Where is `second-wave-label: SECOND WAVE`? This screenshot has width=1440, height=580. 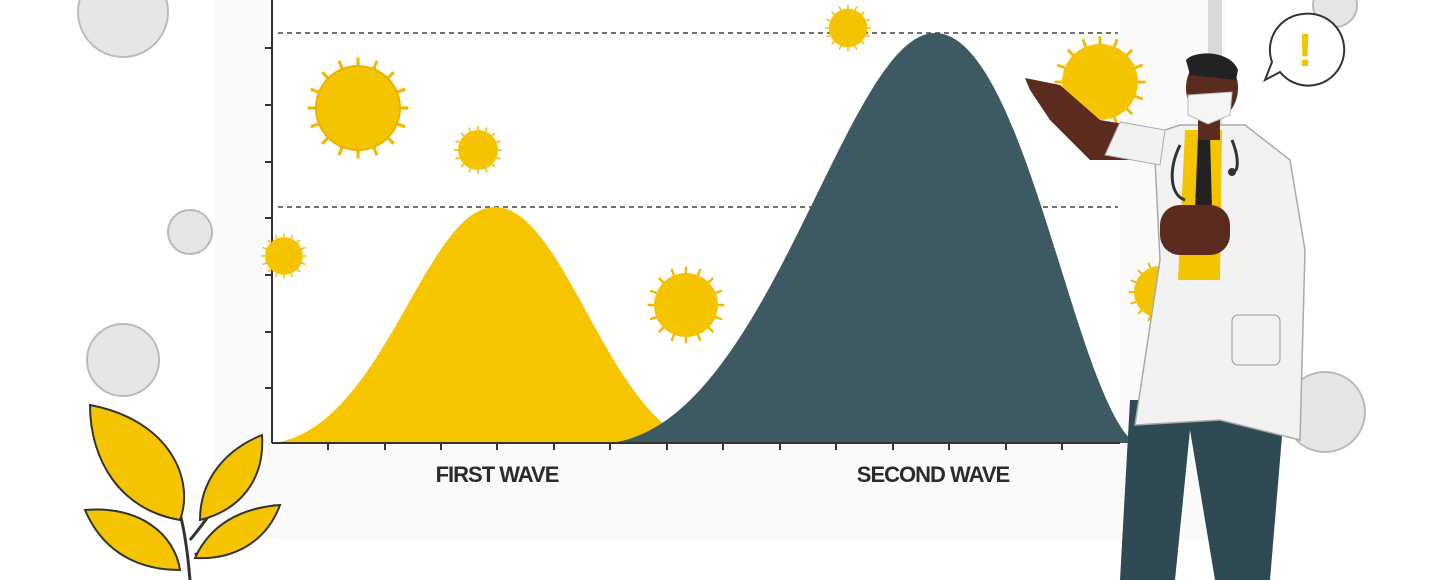 second-wave-label: SECOND WAVE is located at coordinates (933, 474).